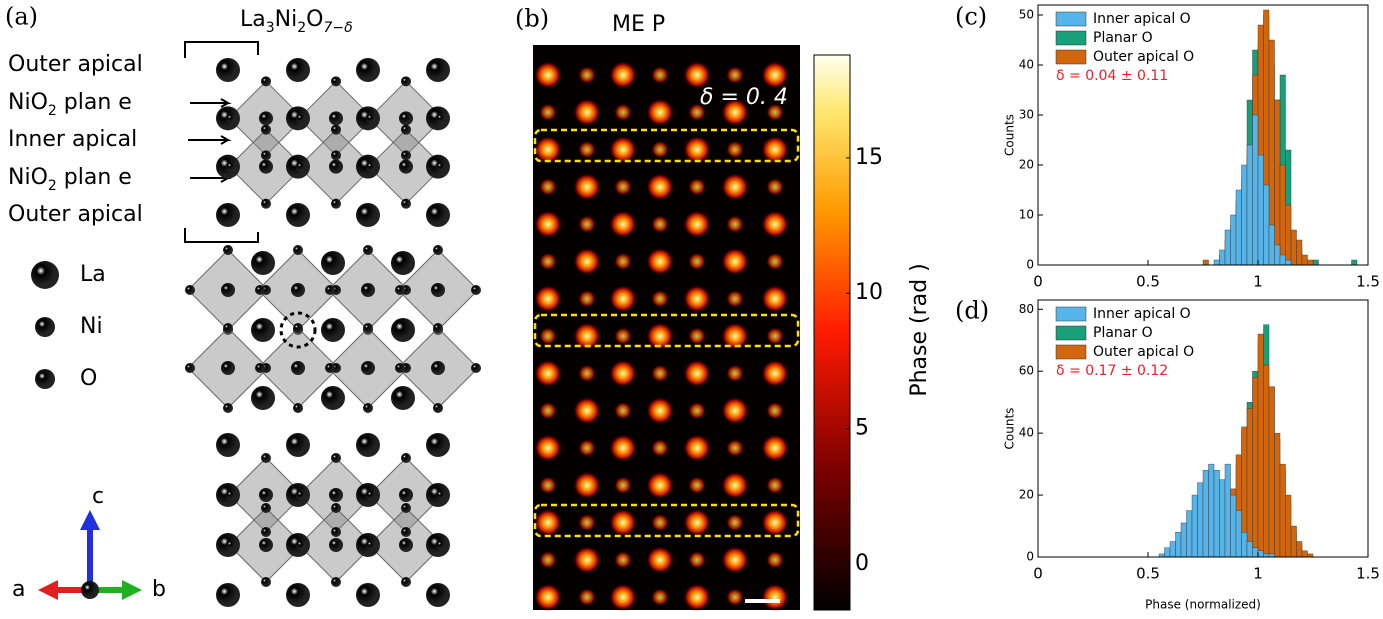 The image size is (1383, 619). I want to click on annotation: δ = 0.04 ± 0.11, so click(1112, 76).